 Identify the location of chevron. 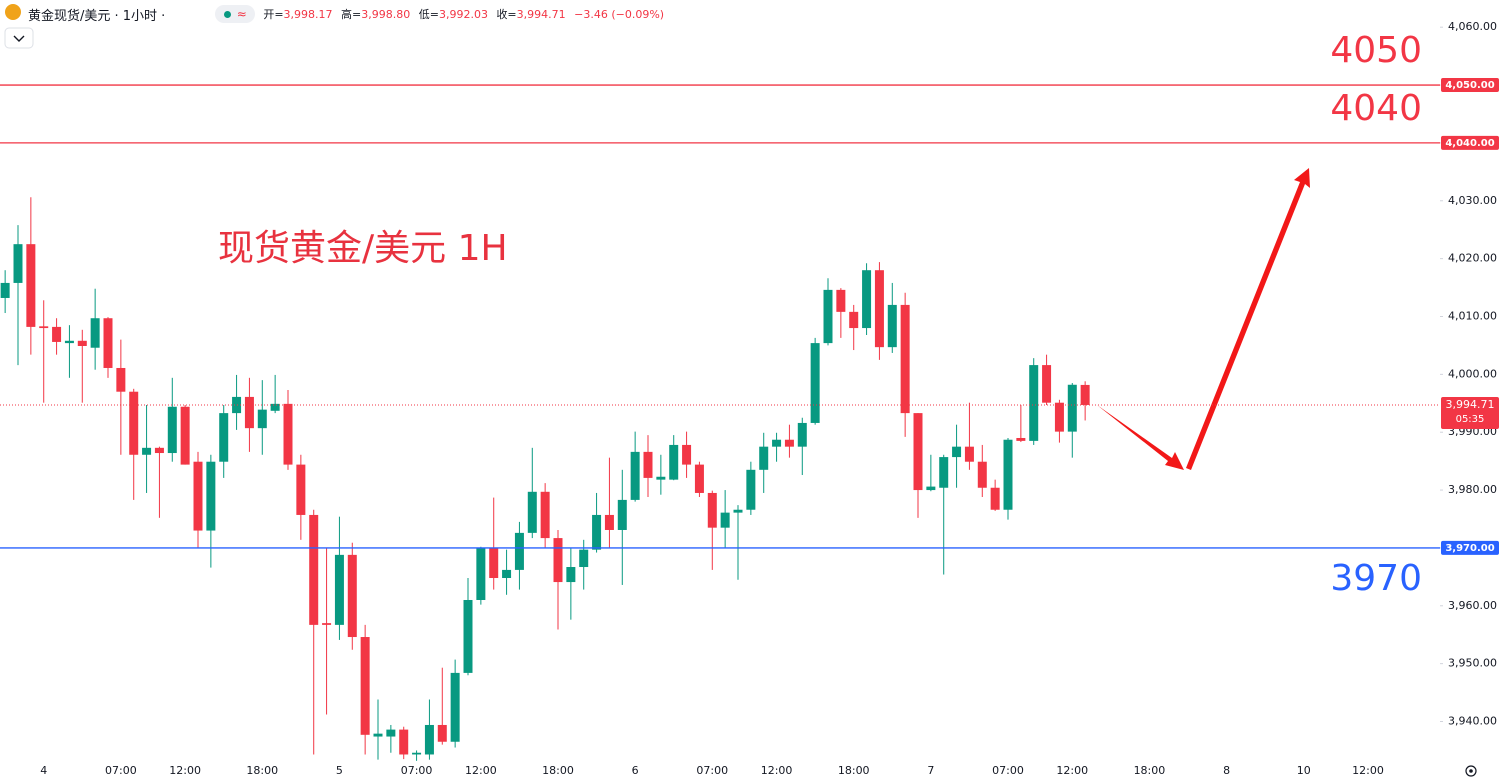
(19, 38).